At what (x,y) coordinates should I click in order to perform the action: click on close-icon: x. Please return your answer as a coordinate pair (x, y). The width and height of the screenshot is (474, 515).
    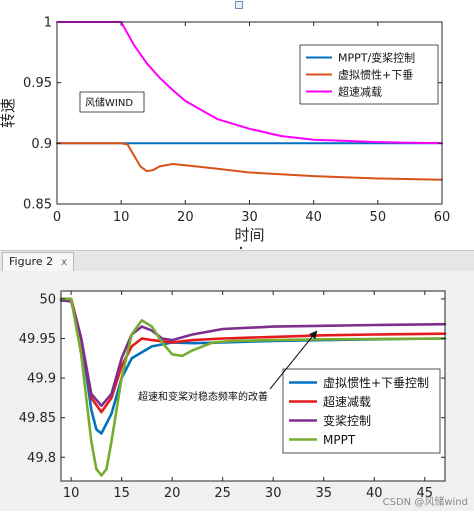
    Looking at the image, I should click on (64, 262).